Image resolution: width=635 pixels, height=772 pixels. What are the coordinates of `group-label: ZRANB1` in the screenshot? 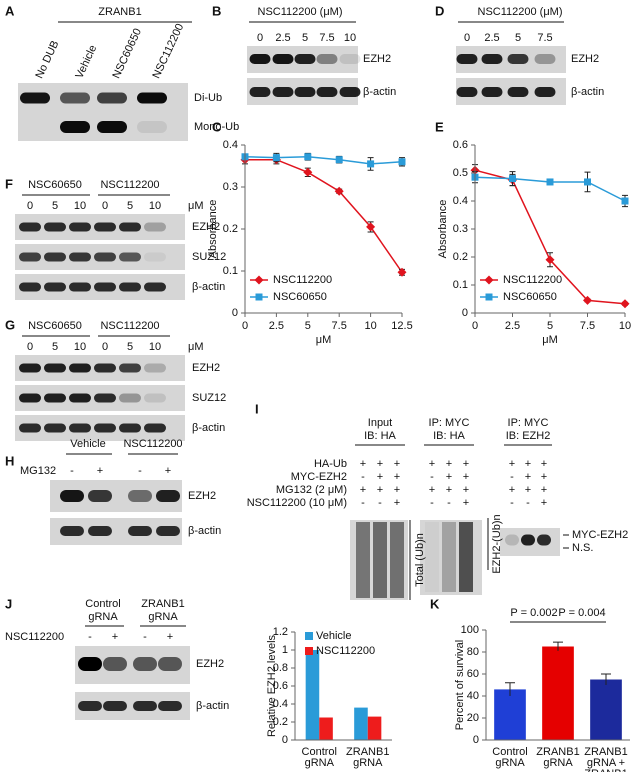 It's located at (162, 604).